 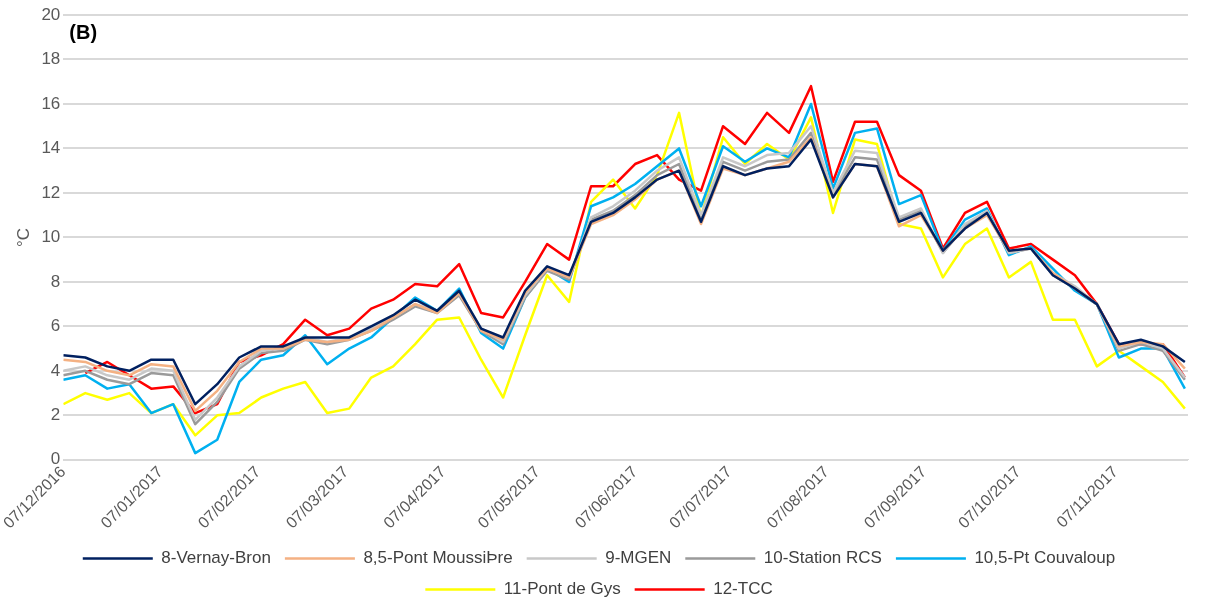 I want to click on y-axis-title: °C, so click(x=23, y=237).